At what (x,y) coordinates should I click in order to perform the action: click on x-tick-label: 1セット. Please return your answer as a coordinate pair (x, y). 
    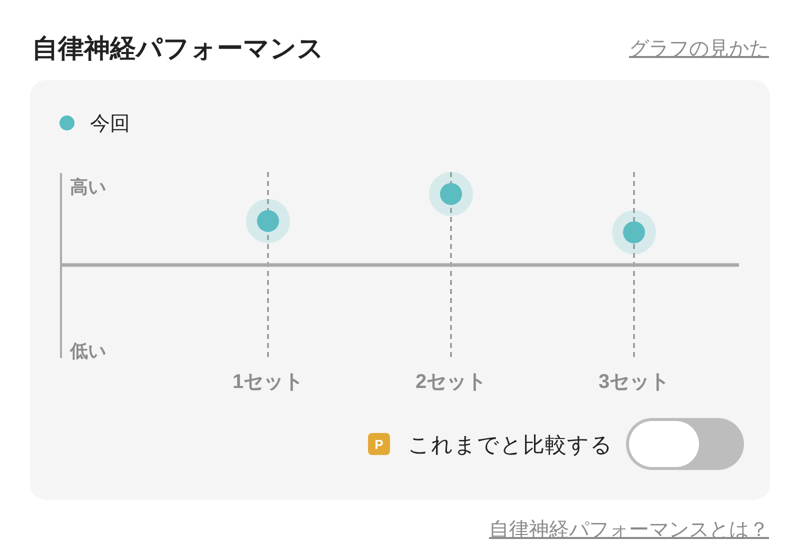
    Looking at the image, I should click on (268, 382).